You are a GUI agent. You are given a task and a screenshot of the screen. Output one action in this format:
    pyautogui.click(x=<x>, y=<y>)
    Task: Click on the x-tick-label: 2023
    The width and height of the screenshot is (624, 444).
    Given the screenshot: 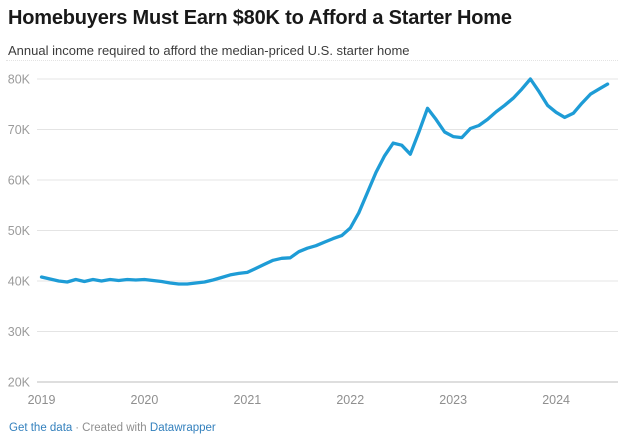 What is the action you would take?
    pyautogui.click(x=453, y=400)
    